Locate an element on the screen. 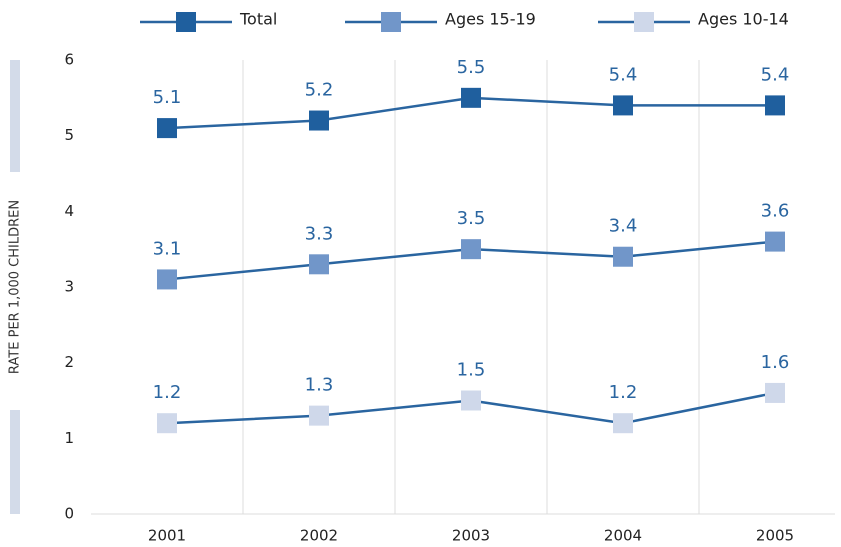 Image resolution: width=841 pixels, height=547 pixels. y-tick-label: 1 is located at coordinates (69, 438).